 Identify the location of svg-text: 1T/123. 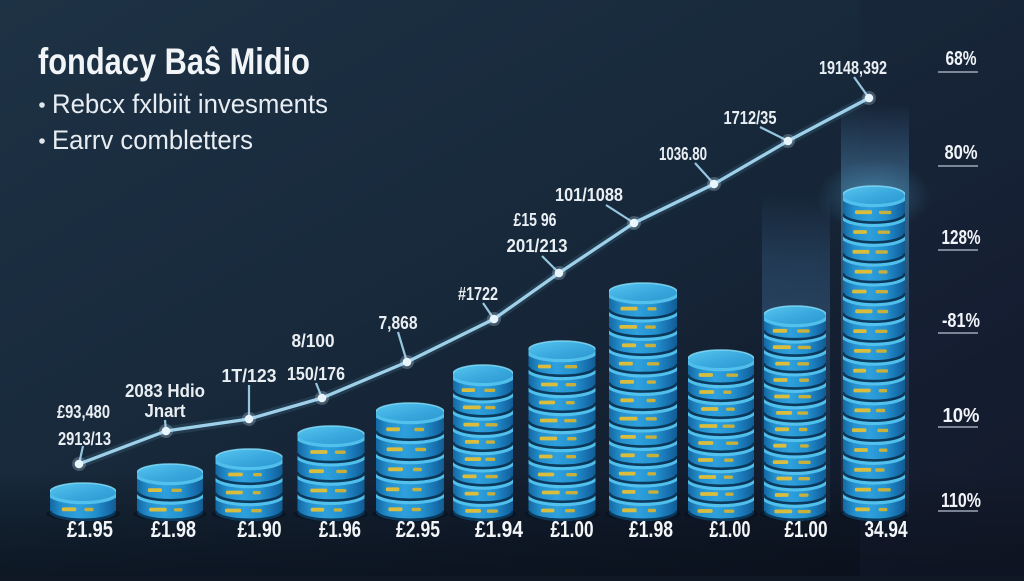
(249, 376).